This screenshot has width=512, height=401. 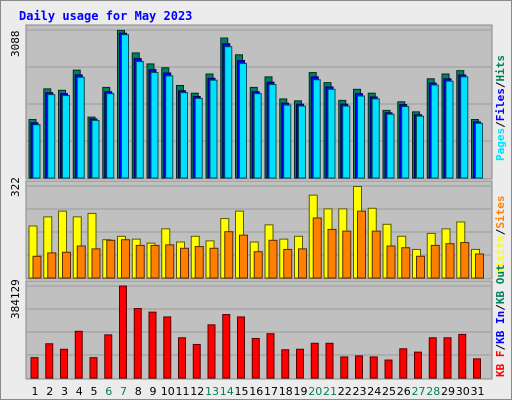 I want to click on legend-entry: KB F, so click(x=500, y=364).